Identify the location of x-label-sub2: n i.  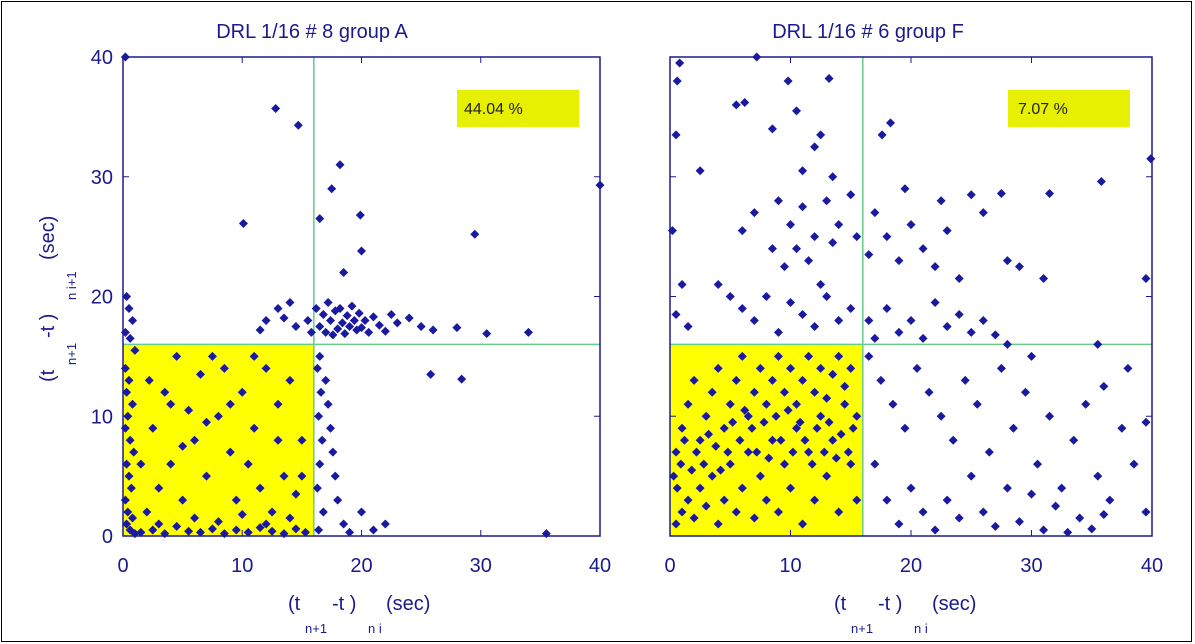
(921, 628).